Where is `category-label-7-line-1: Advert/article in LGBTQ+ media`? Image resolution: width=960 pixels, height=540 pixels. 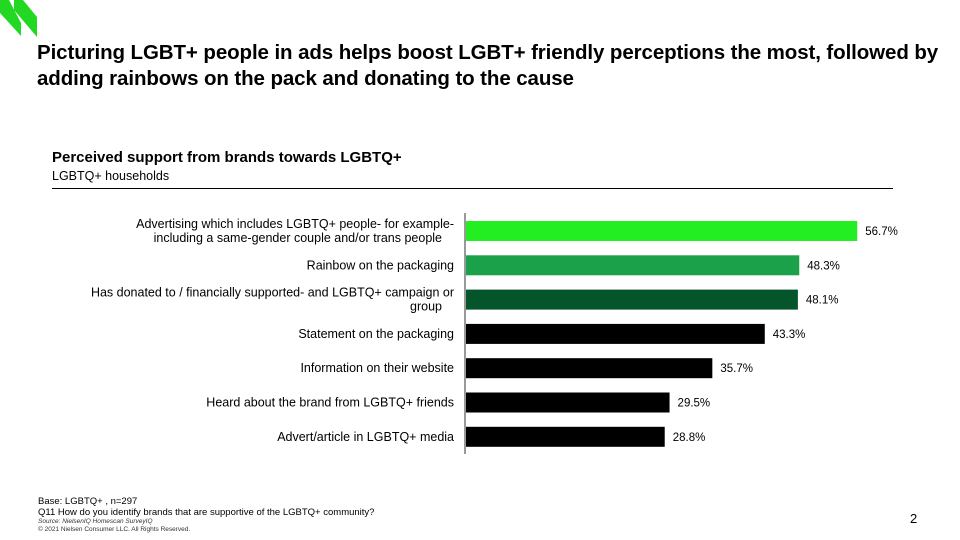
category-label-7-line-1: Advert/article in LGBTQ+ media is located at coordinates (365, 437).